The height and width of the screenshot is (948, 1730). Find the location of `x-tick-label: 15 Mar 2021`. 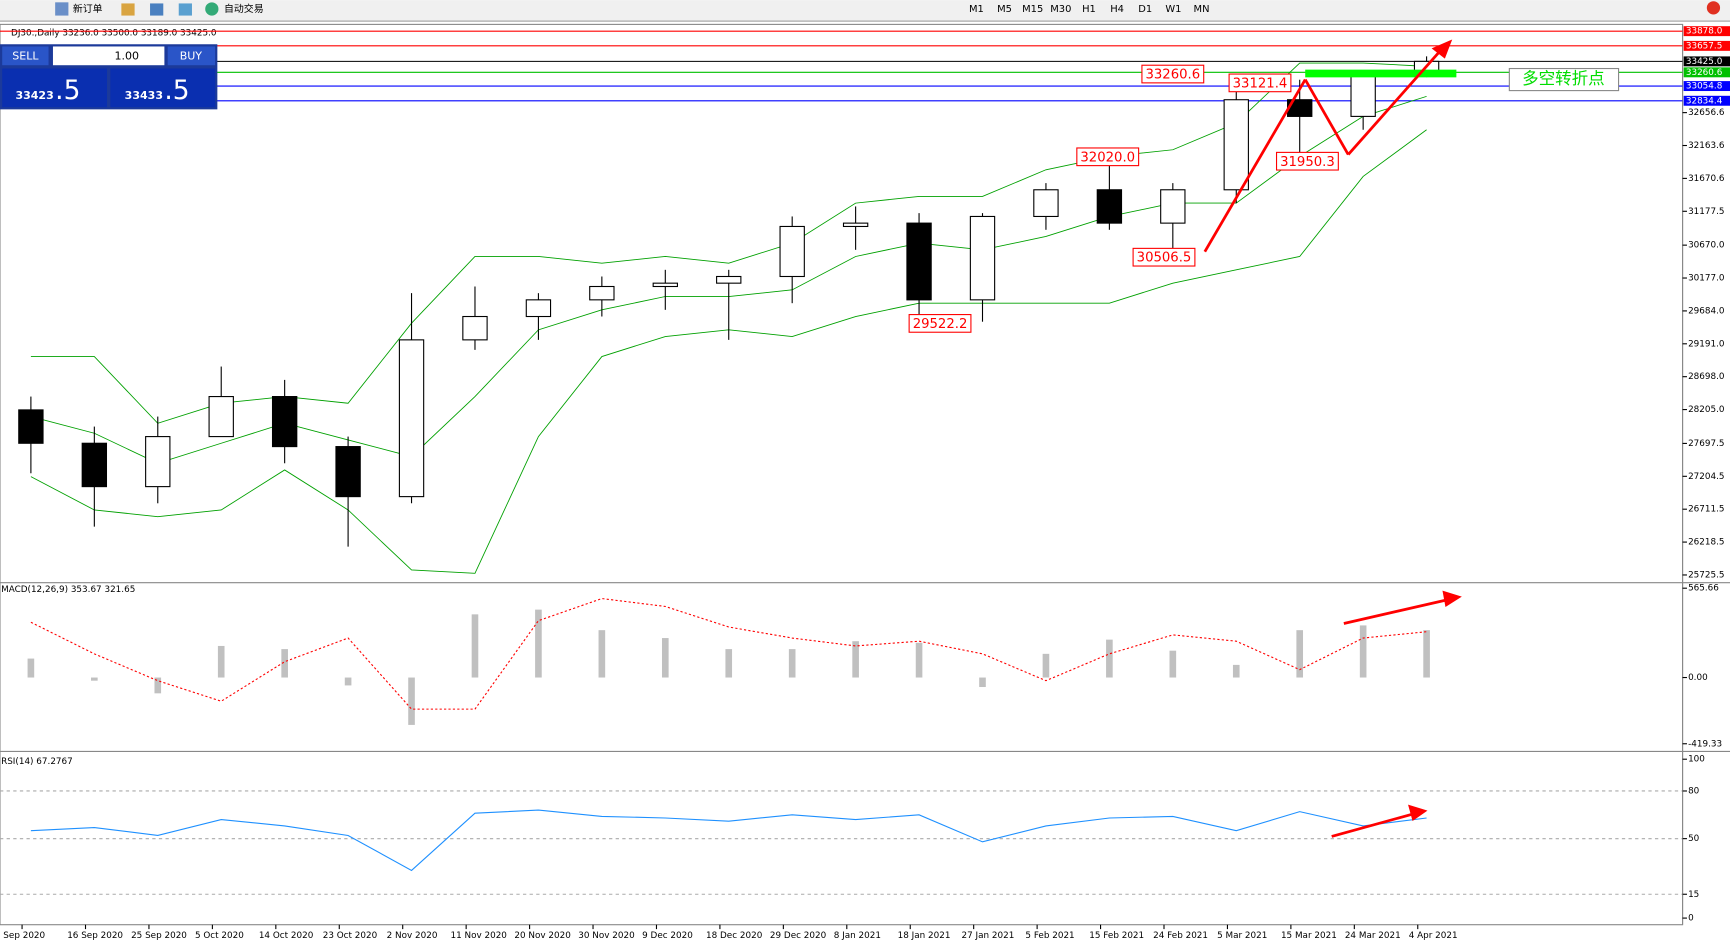

x-tick-label: 15 Mar 2021 is located at coordinates (1309, 936).